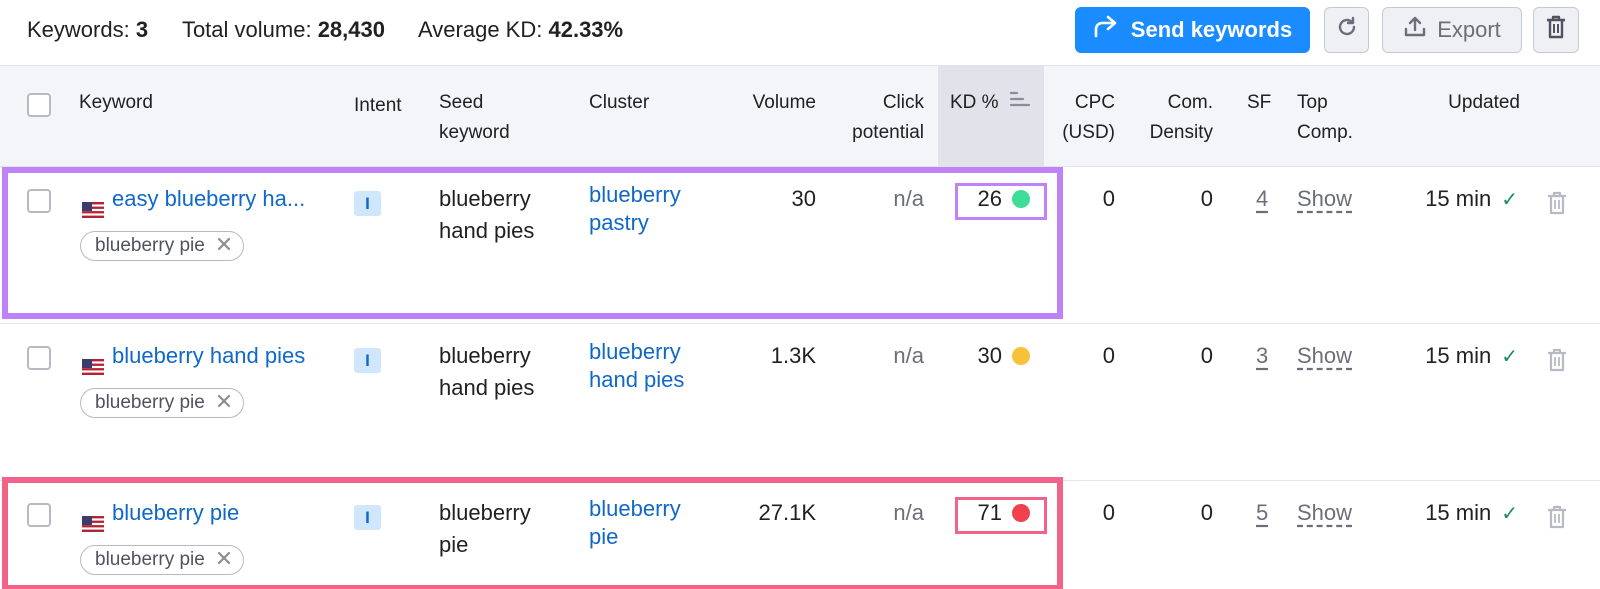  I want to click on click-potential-value: n/a, so click(908, 512).